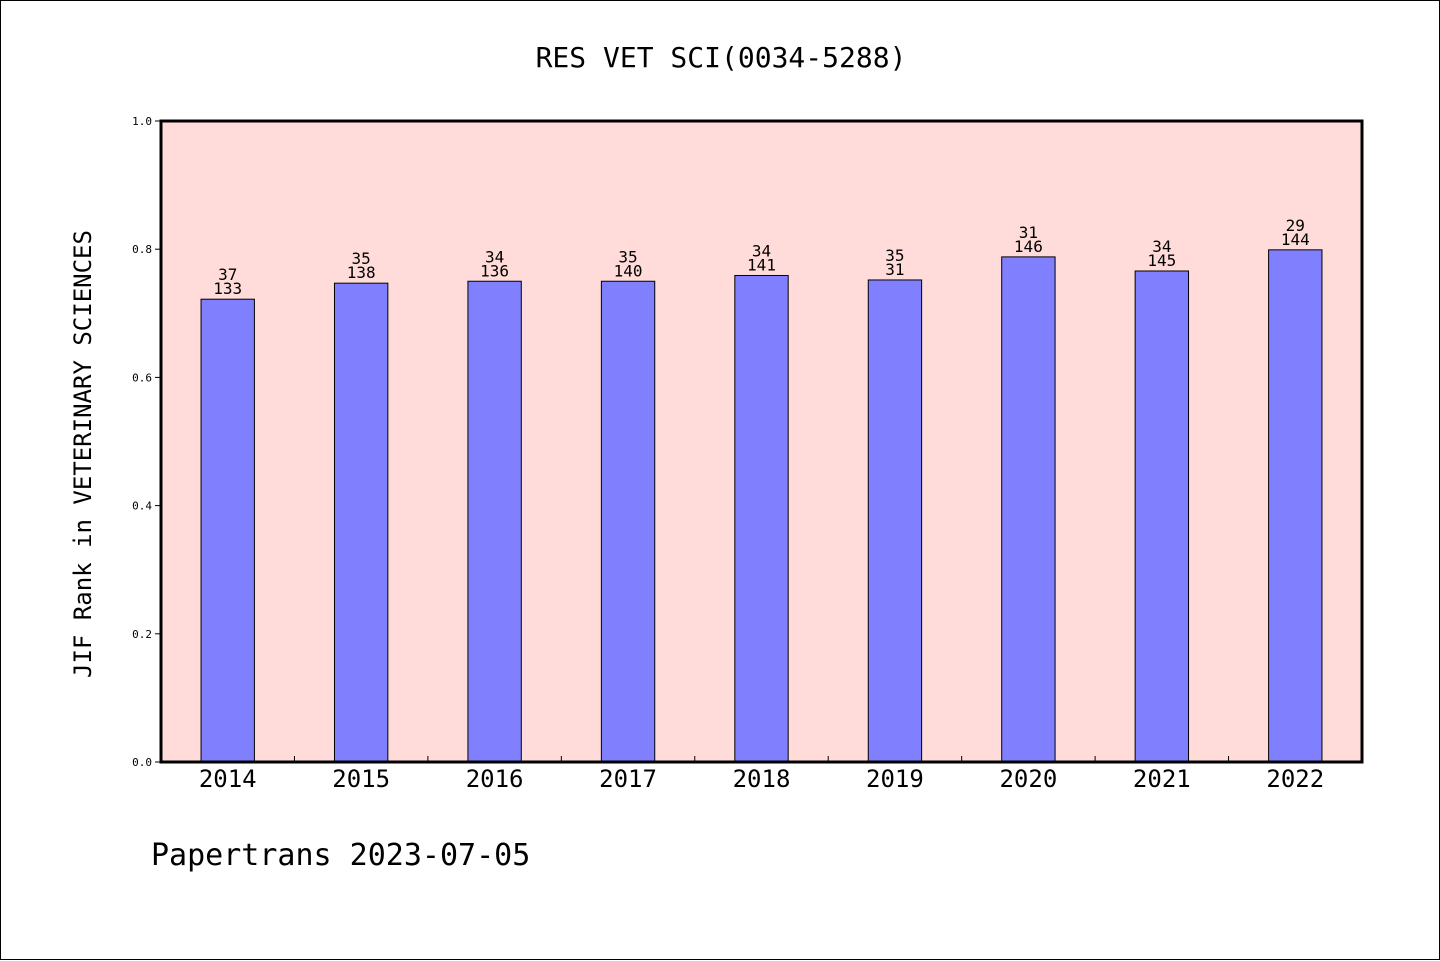  What do you see at coordinates (1295, 239) in the screenshot?
I see `bar-label-bottom: 144` at bounding box center [1295, 239].